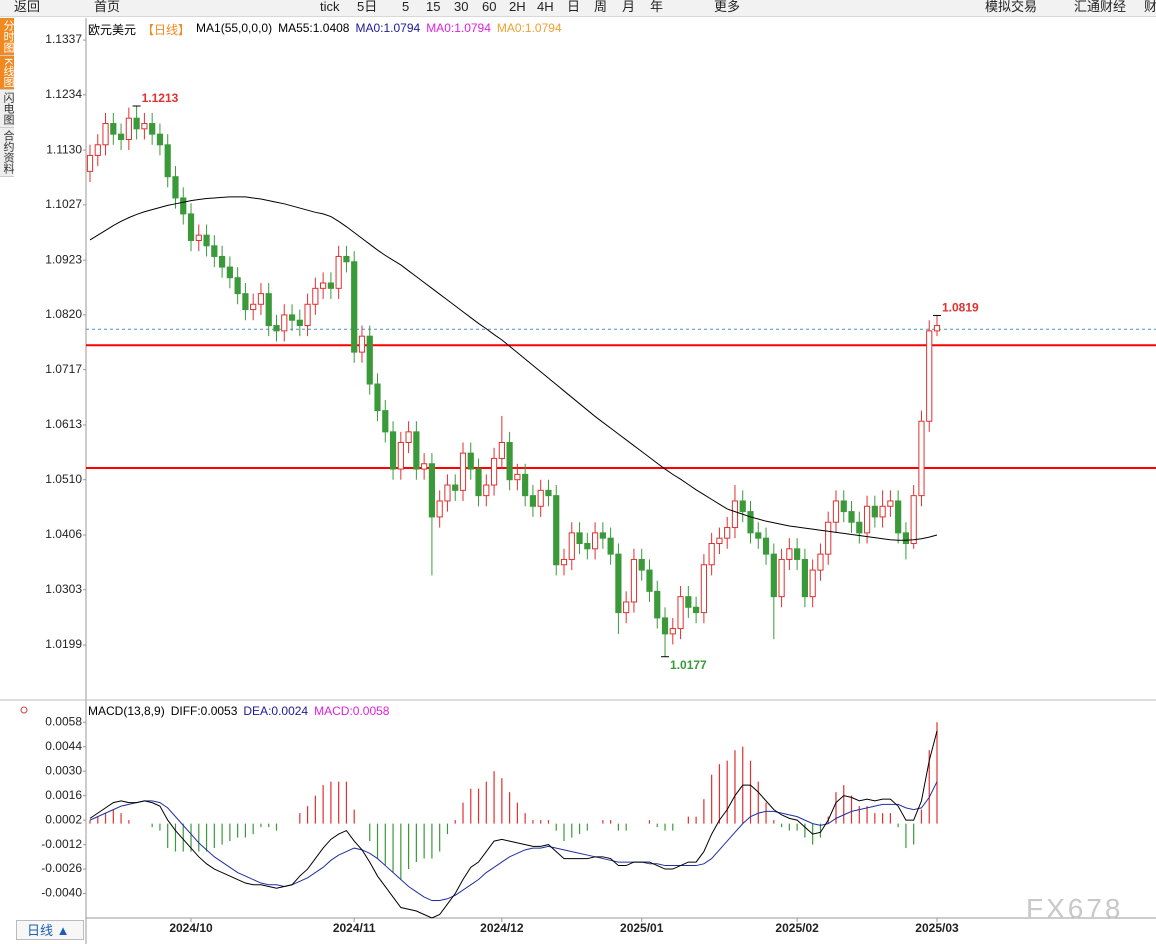 This screenshot has height=944, width=1156. Describe the element at coordinates (574, 7) in the screenshot. I see `toolbar-button: 日` at that location.